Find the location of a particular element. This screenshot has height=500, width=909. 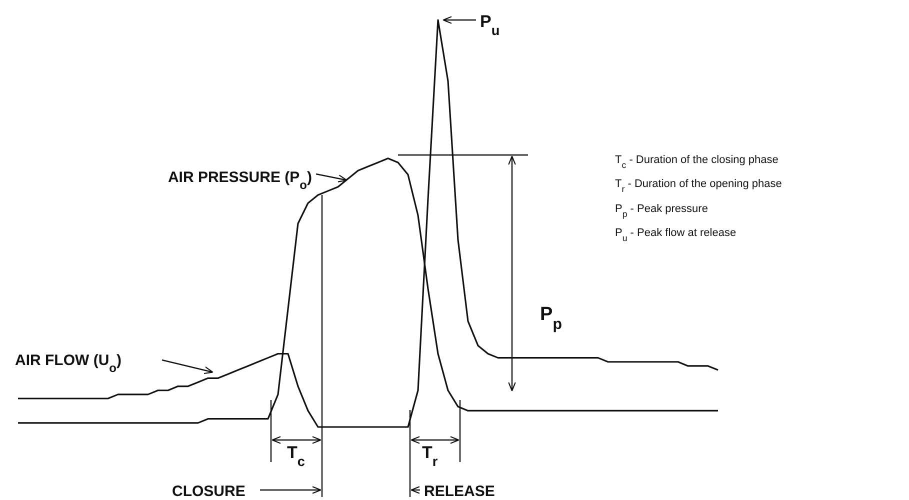

annotation: T$_{c}$ - Duration of the closing phase is located at coordinates (696, 162).